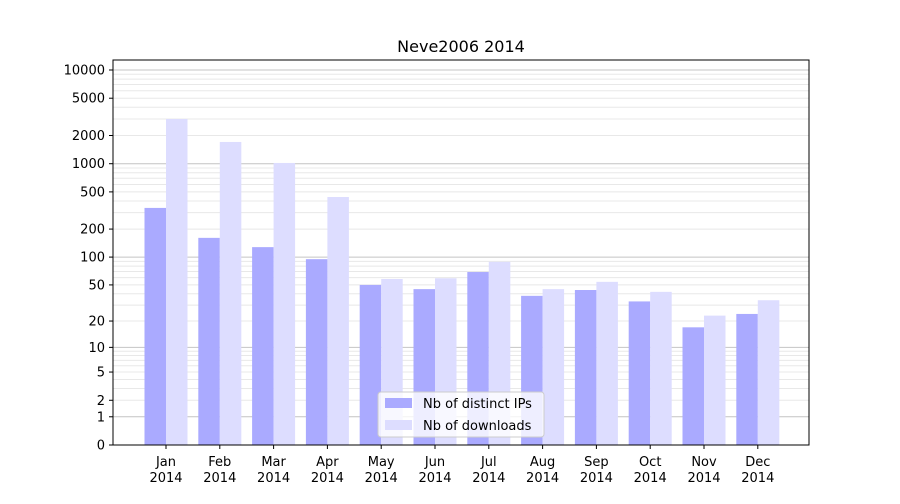 The image size is (900, 504). Describe the element at coordinates (88, 136) in the screenshot. I see `y-tick-label: 2000` at that location.